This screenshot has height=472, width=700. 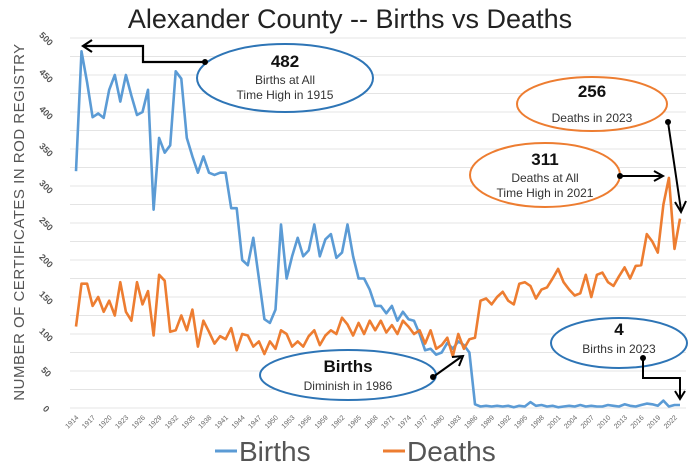 What do you see at coordinates (505, 422) in the screenshot?
I see `x-tick-label: 1992` at bounding box center [505, 422].